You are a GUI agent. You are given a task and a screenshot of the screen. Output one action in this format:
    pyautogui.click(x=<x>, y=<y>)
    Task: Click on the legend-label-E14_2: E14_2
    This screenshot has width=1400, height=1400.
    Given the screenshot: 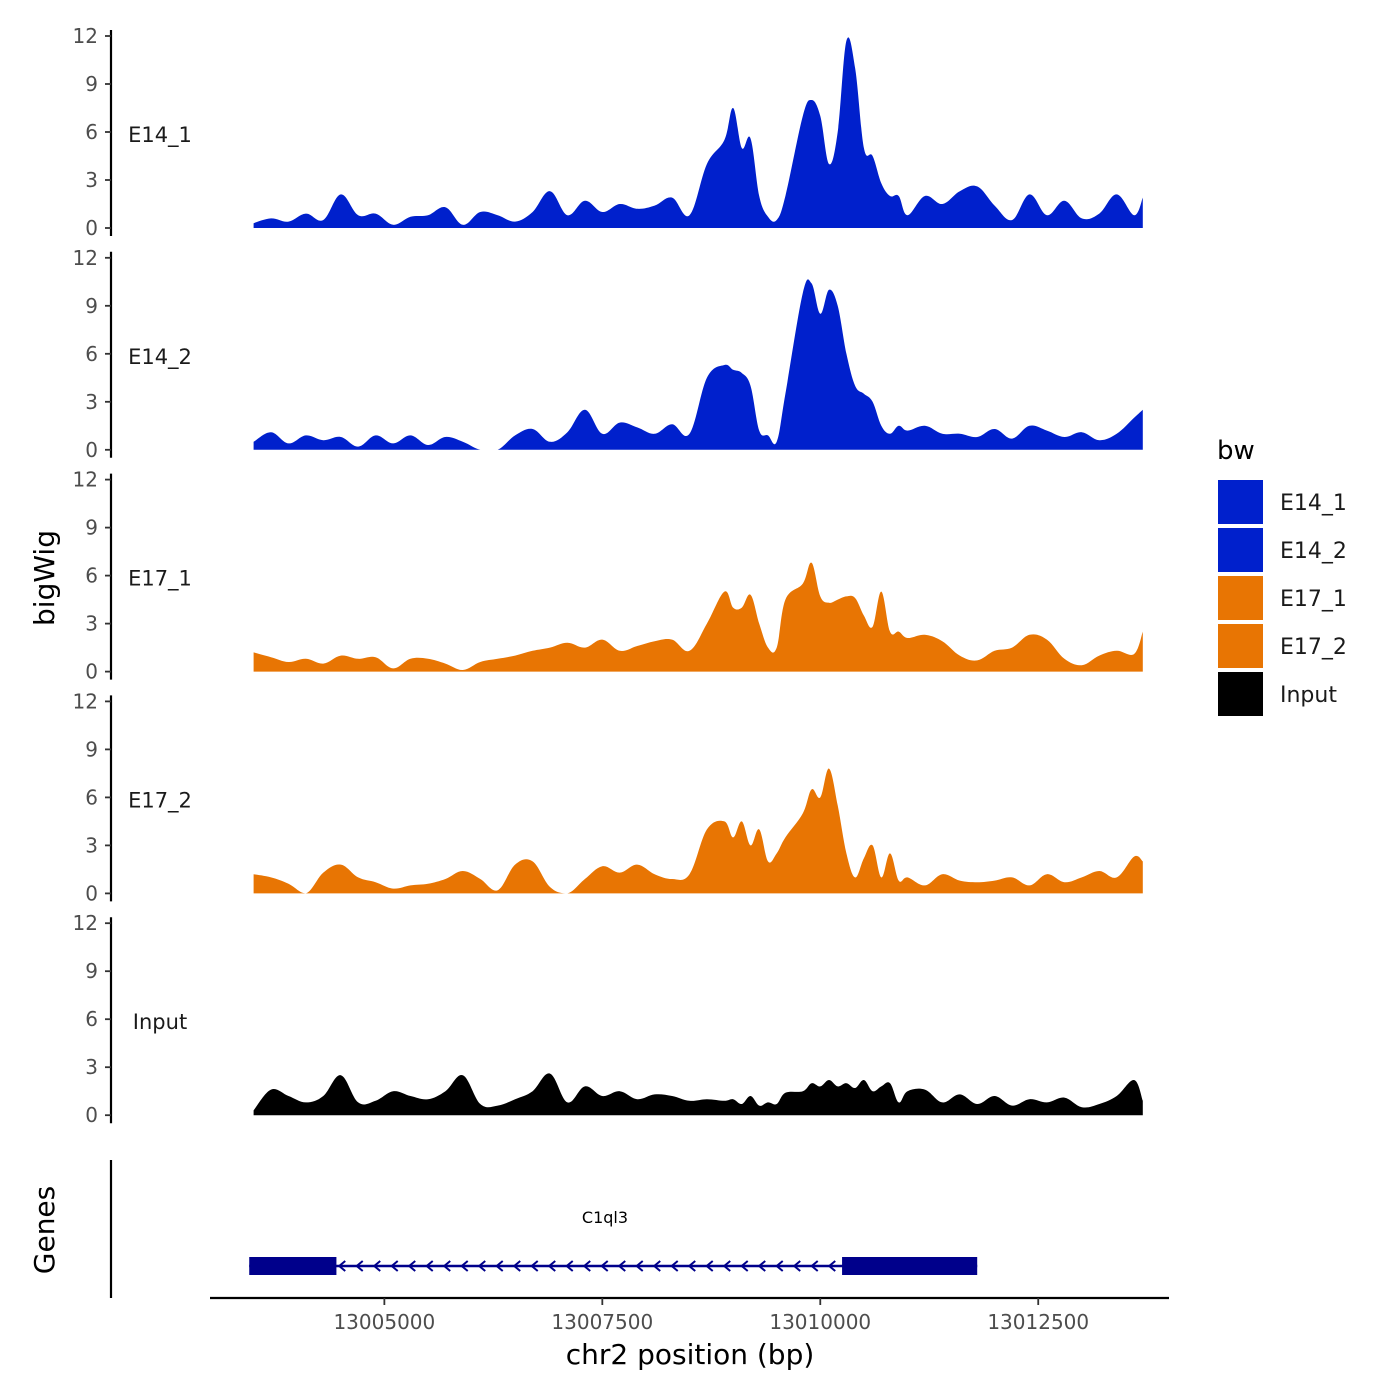 What is the action you would take?
    pyautogui.click(x=1313, y=551)
    